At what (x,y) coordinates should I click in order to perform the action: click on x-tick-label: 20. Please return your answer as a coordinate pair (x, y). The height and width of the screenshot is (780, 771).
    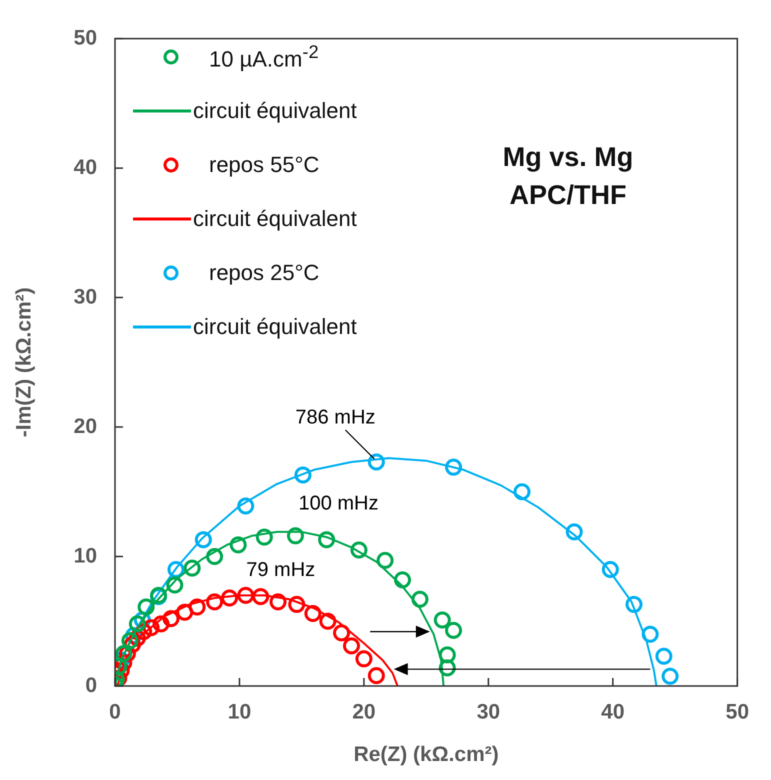
    Looking at the image, I should click on (364, 712).